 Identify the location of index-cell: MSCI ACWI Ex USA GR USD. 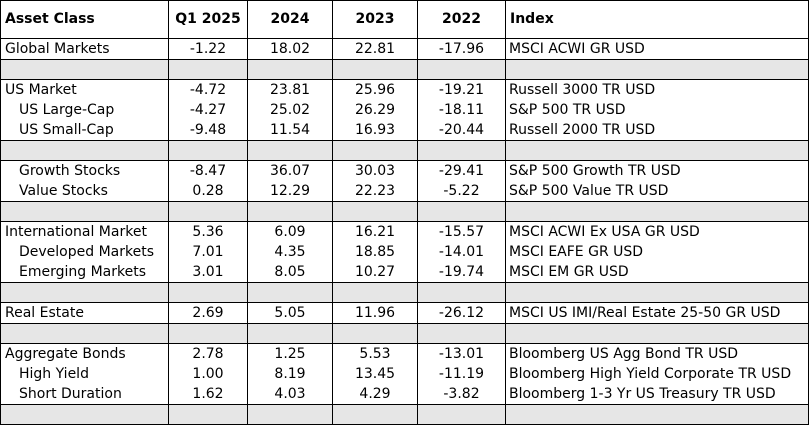
(657, 231).